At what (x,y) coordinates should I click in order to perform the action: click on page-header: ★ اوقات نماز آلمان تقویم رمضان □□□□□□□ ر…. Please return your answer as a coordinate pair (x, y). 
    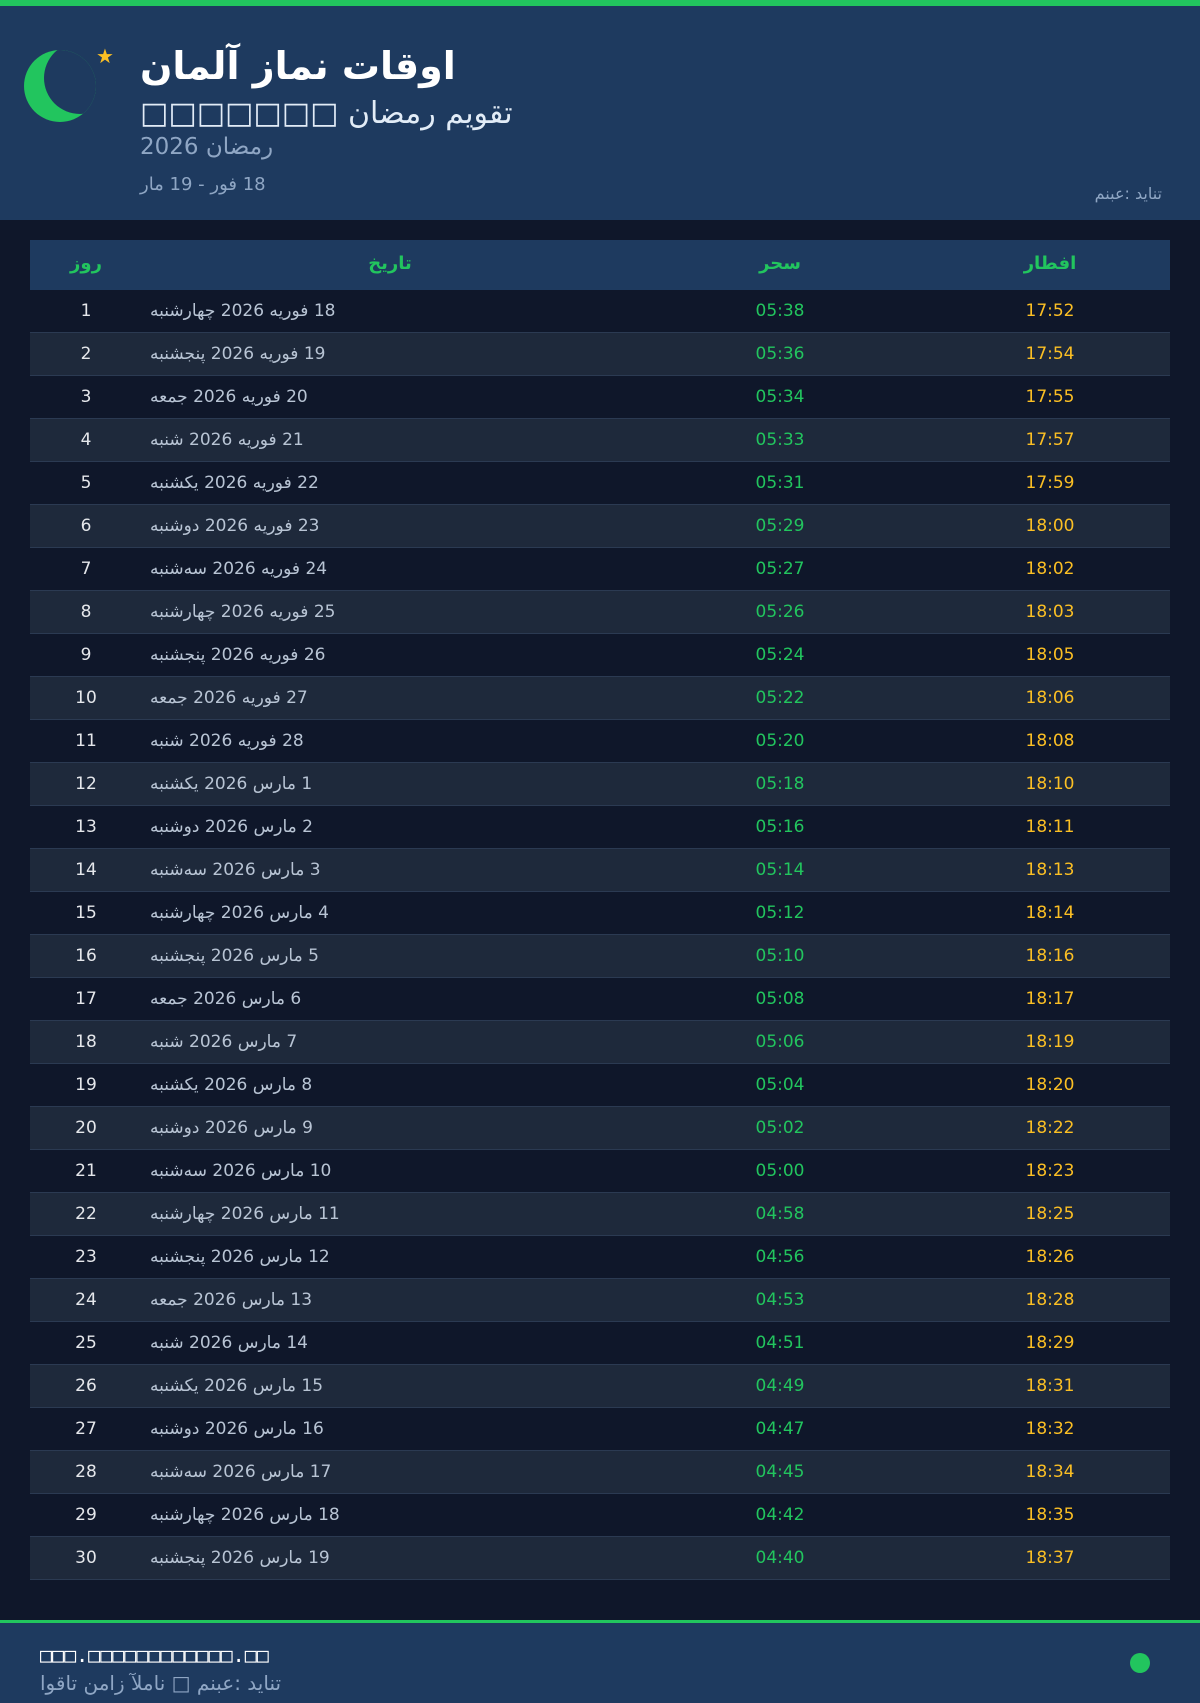
    Looking at the image, I should click on (600, 113).